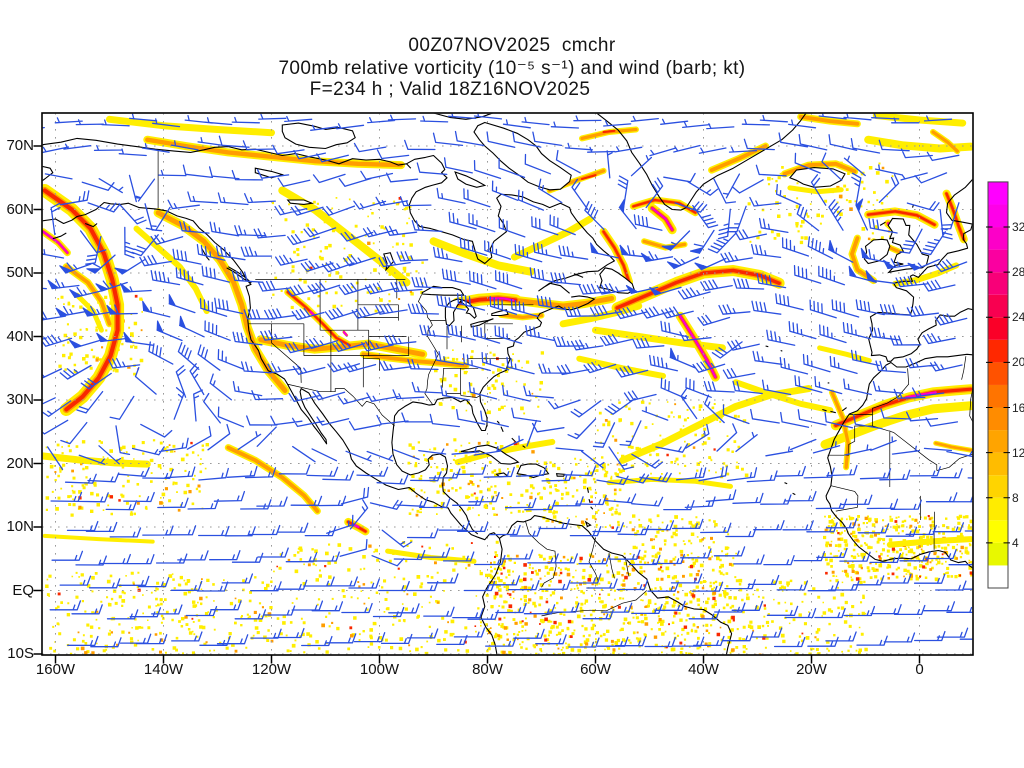  Describe the element at coordinates (919, 669) in the screenshot. I see `lon-tick-label-0: 0` at that location.